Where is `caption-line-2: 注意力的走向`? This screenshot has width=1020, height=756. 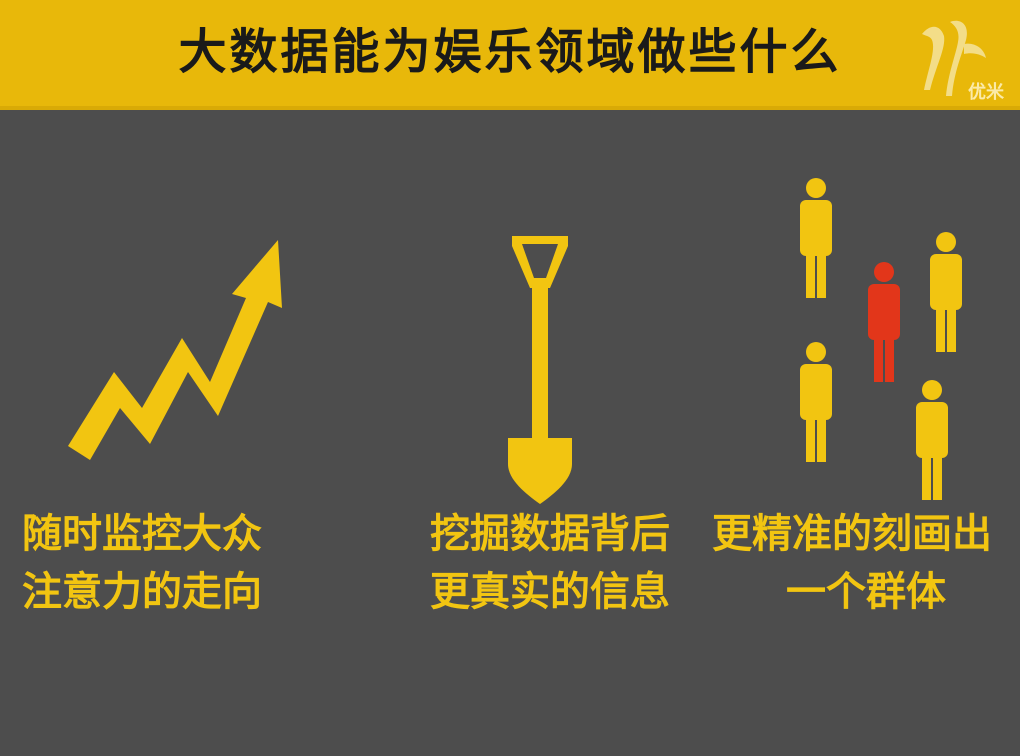
caption-line-2: 注意力的走向 is located at coordinates (142, 592).